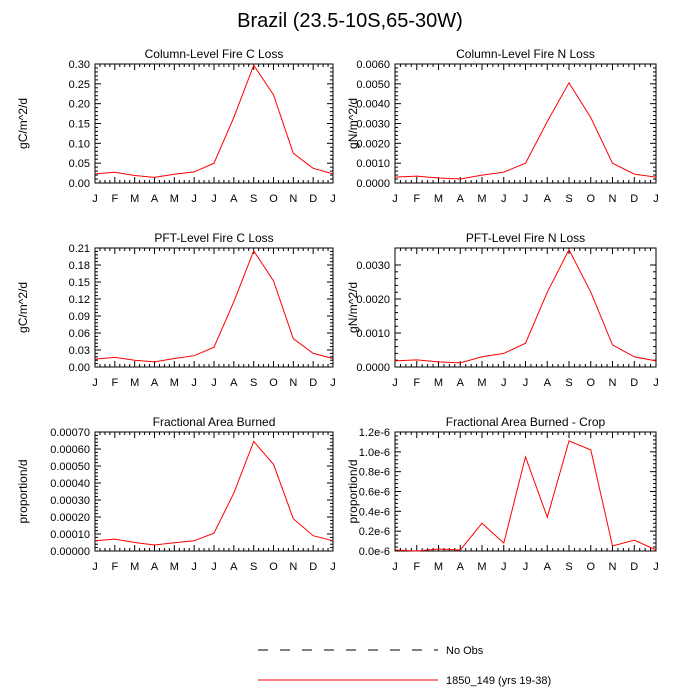 The width and height of the screenshot is (700, 700). Describe the element at coordinates (70, 484) in the screenshot. I see `y-tick-label: 0.00040` at that location.